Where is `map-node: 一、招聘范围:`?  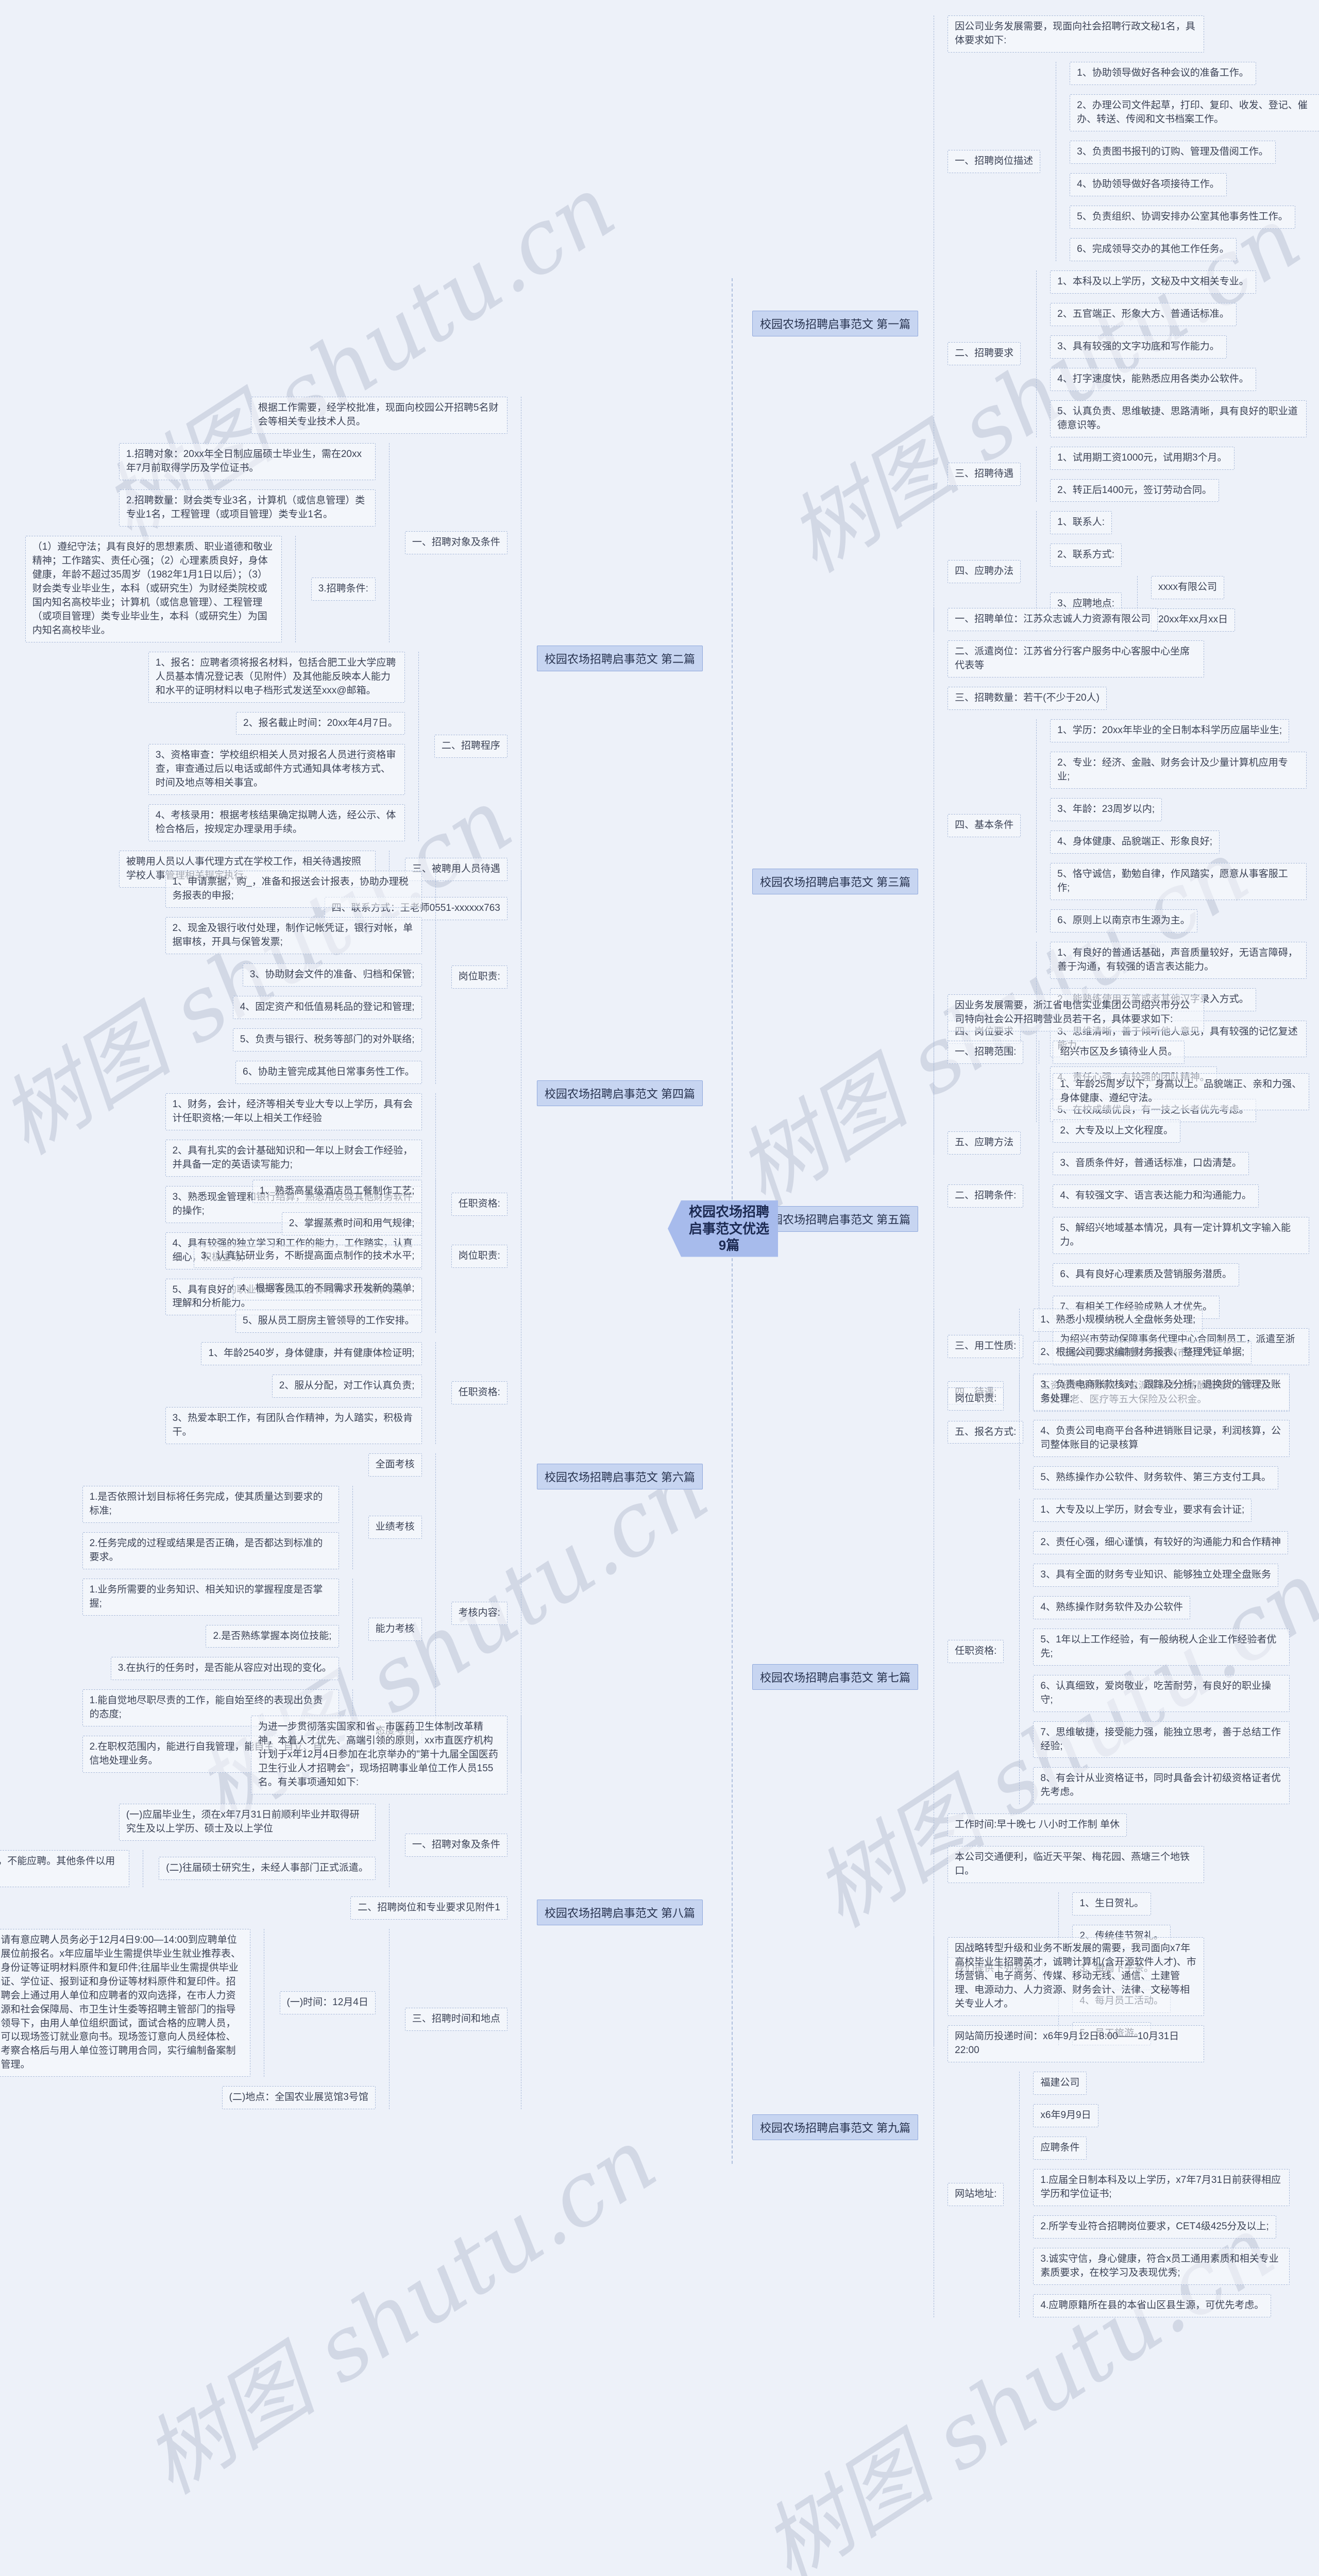
map-node: 一、招聘范围: is located at coordinates (986, 1052).